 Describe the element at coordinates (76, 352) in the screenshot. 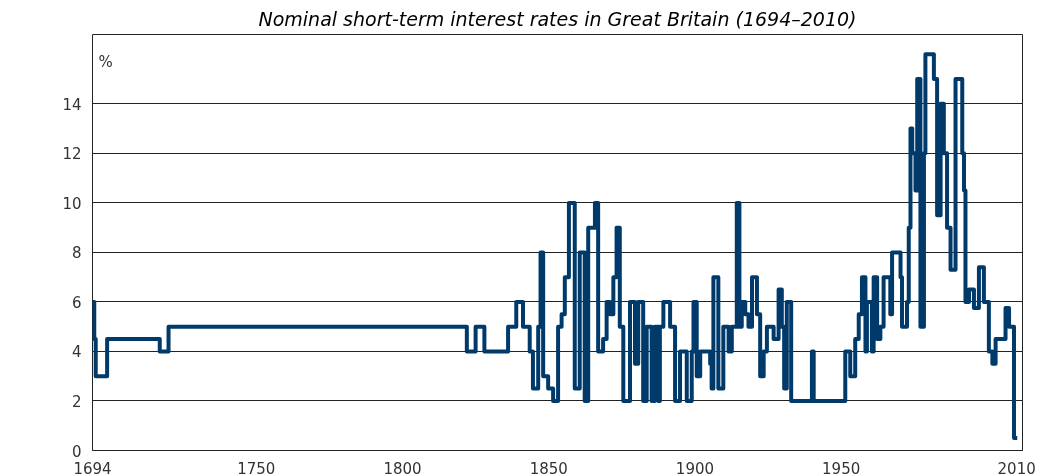

I see `y-tick-label: 4` at that location.